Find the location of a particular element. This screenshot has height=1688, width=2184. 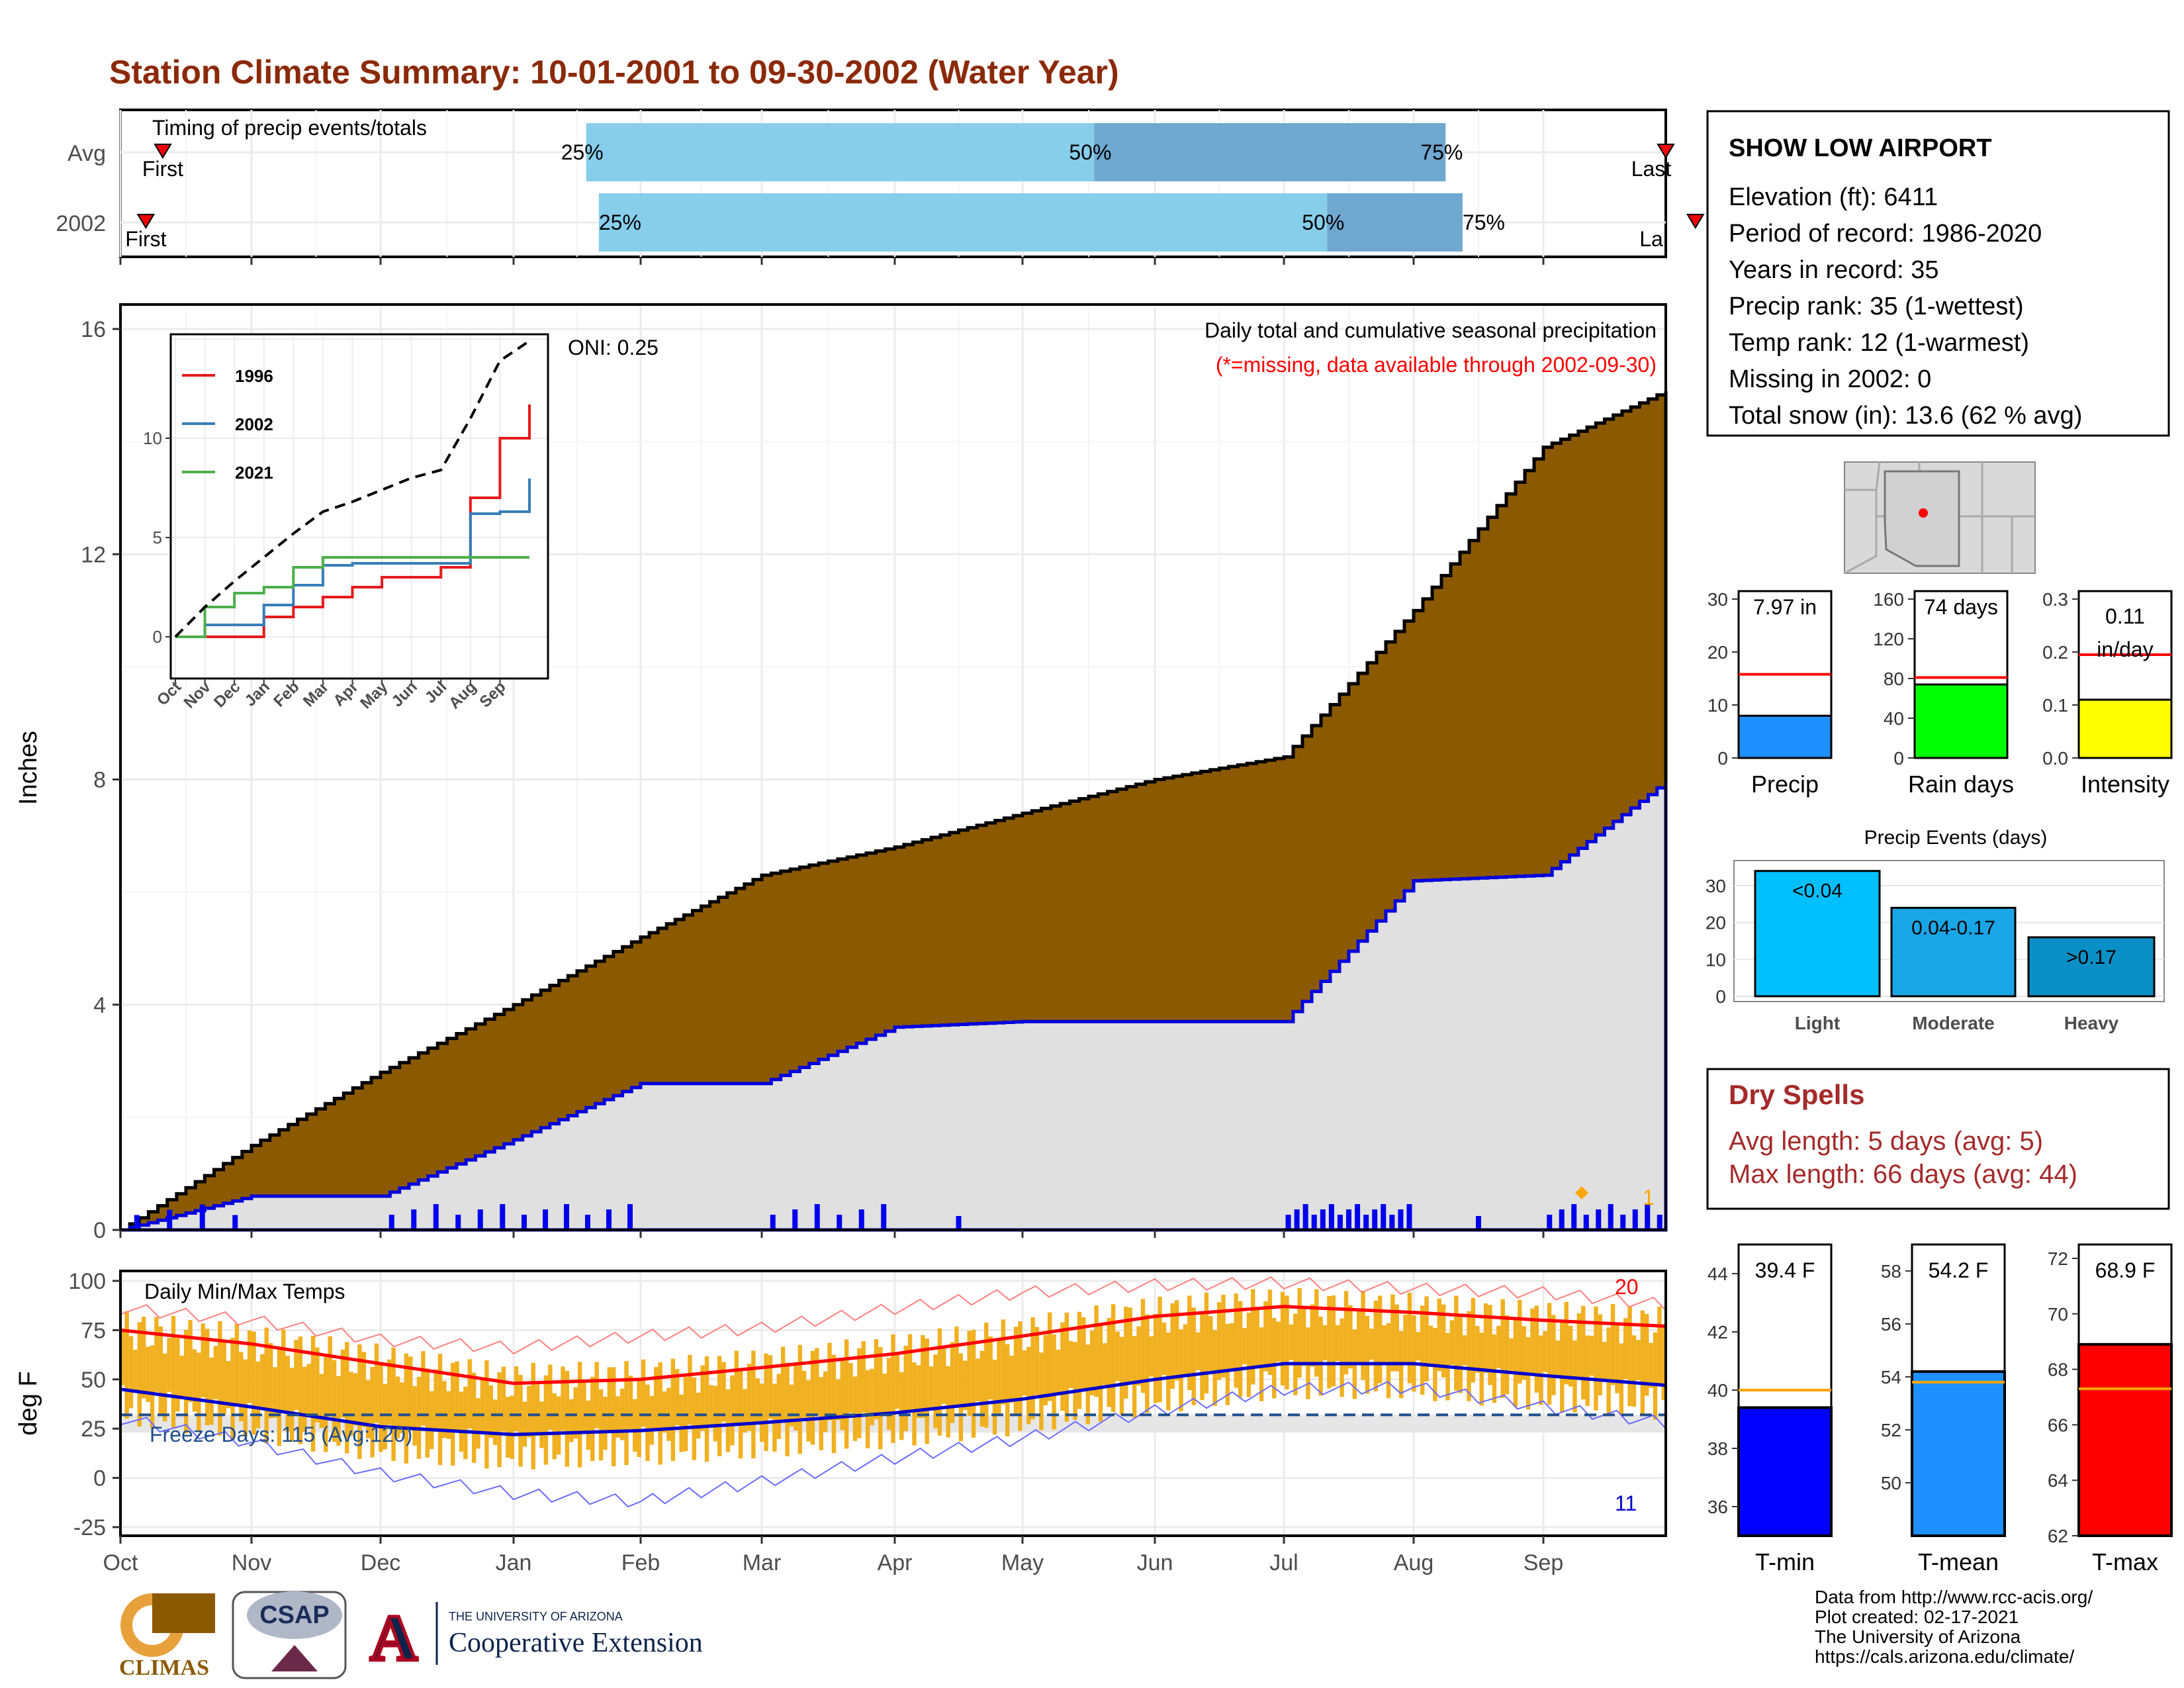

events-ytick-label: 30 is located at coordinates (1716, 886).